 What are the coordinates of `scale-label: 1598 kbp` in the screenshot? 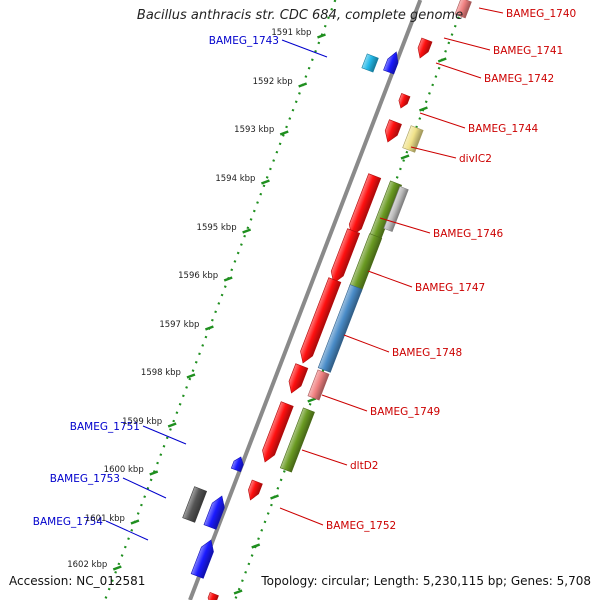 It's located at (161, 373).